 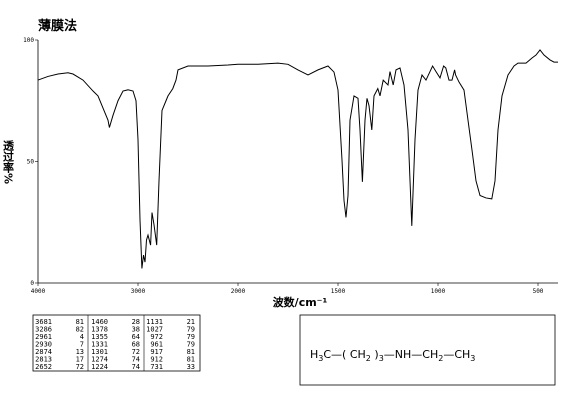 I want to click on x-tick-label: 1000, so click(x=438, y=291).